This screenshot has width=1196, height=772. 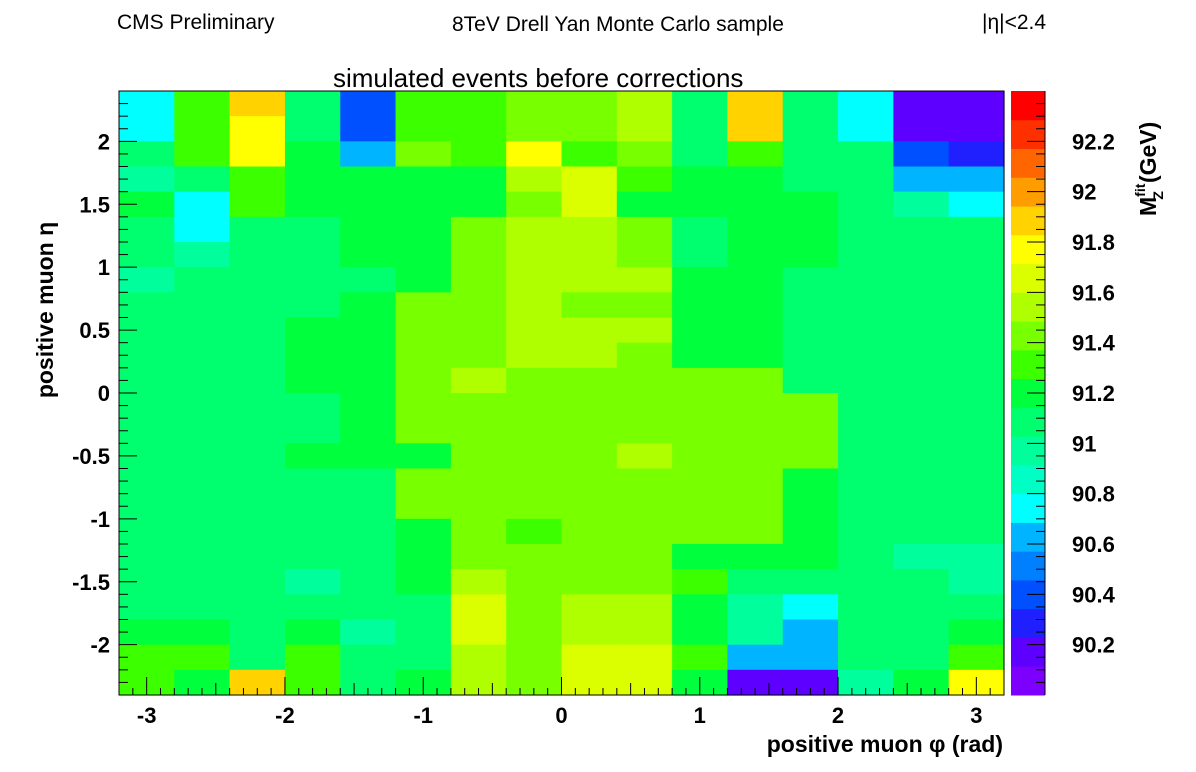 I want to click on z-tick-label: 91.8, so click(x=1093, y=242).